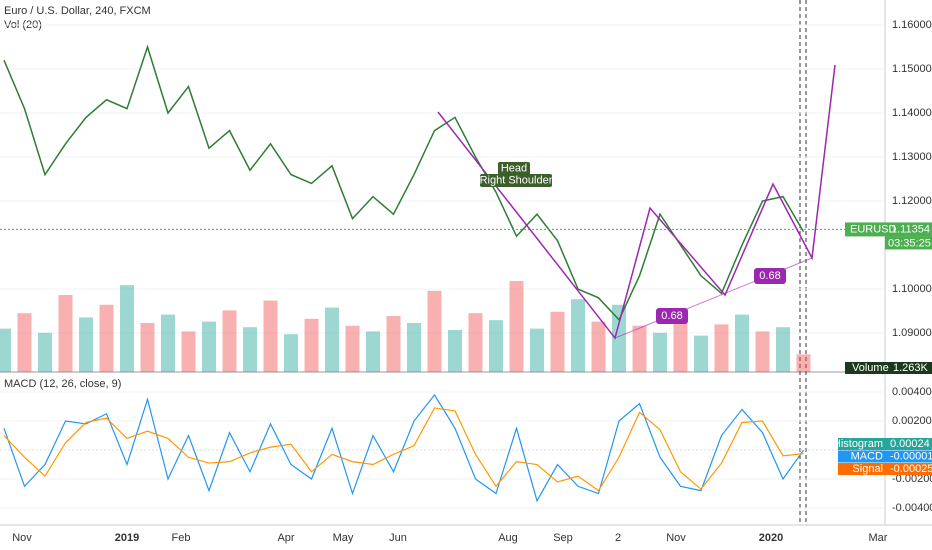  I want to click on macd-tick-label: -0.00400, so click(912, 508).